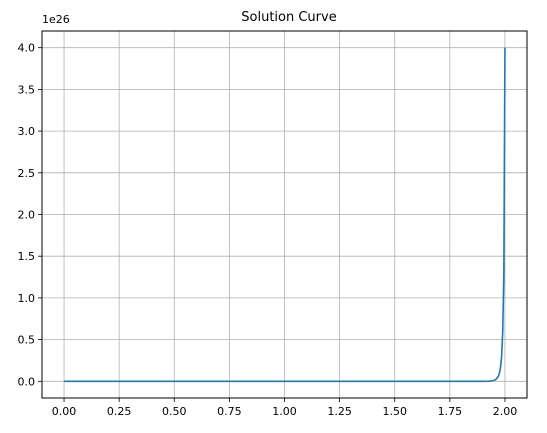 This screenshot has width=547, height=433. What do you see at coordinates (284, 411) in the screenshot?
I see `x-tick-label: 1.00` at bounding box center [284, 411].